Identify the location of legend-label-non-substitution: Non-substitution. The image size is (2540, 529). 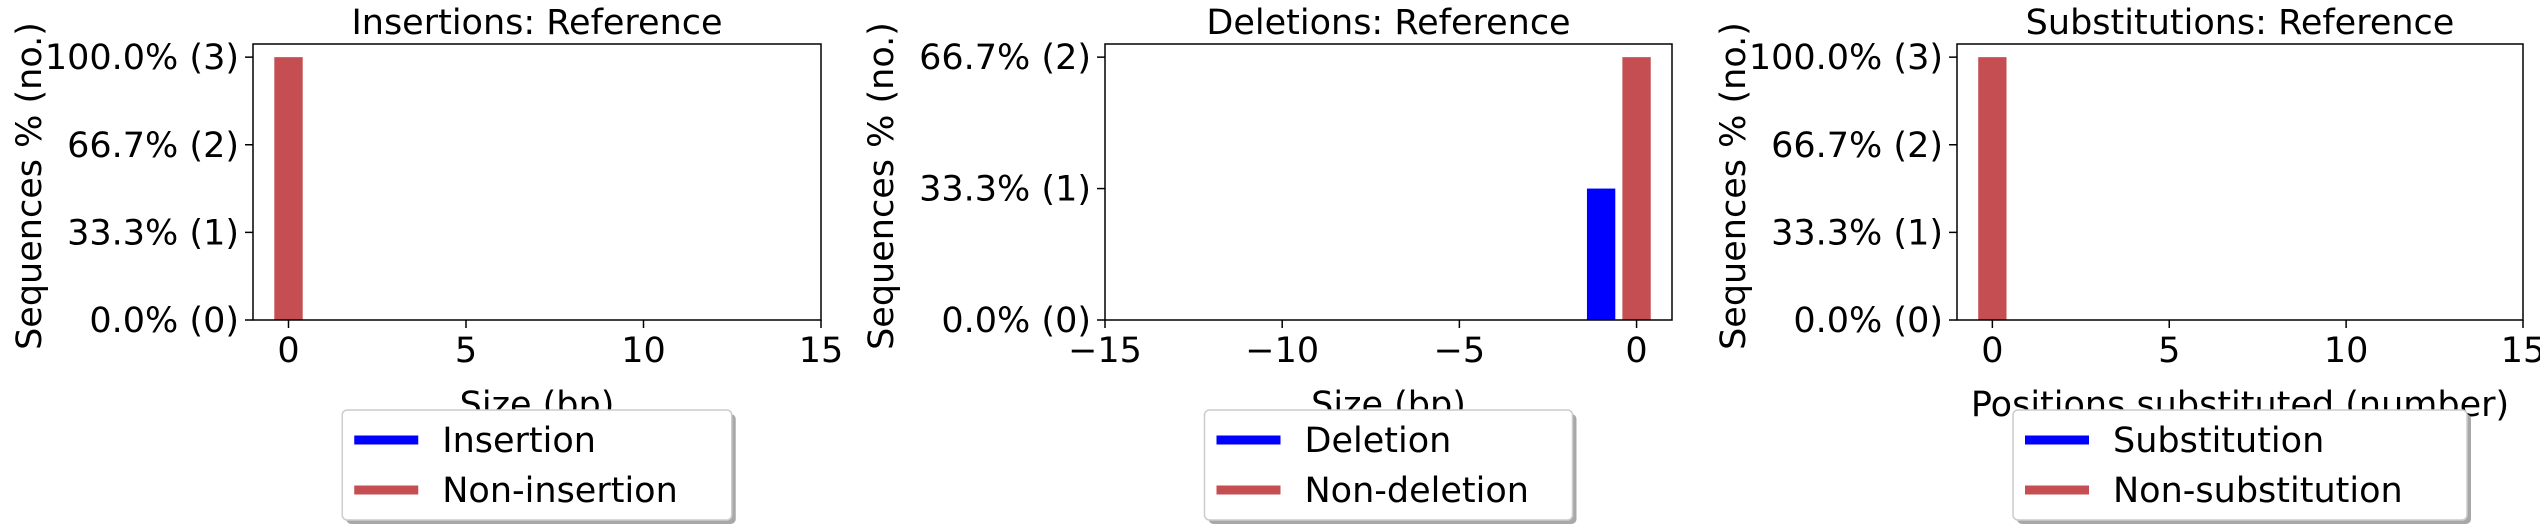
(2258, 491).